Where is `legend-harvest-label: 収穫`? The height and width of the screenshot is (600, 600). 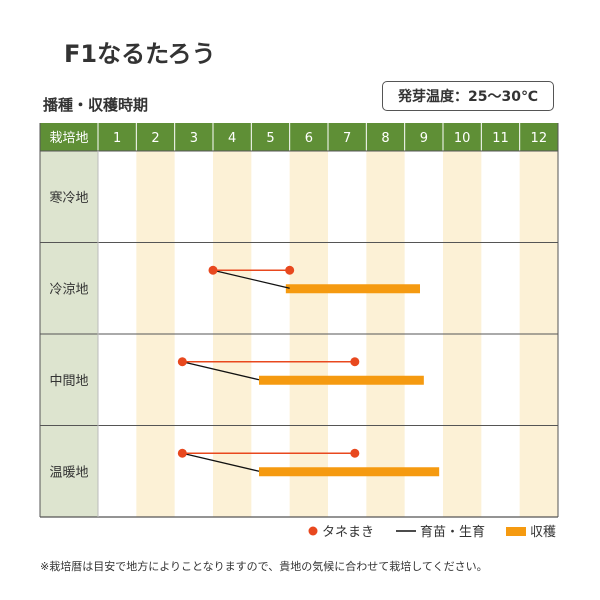
legend-harvest-label: 収穫 is located at coordinates (543, 532).